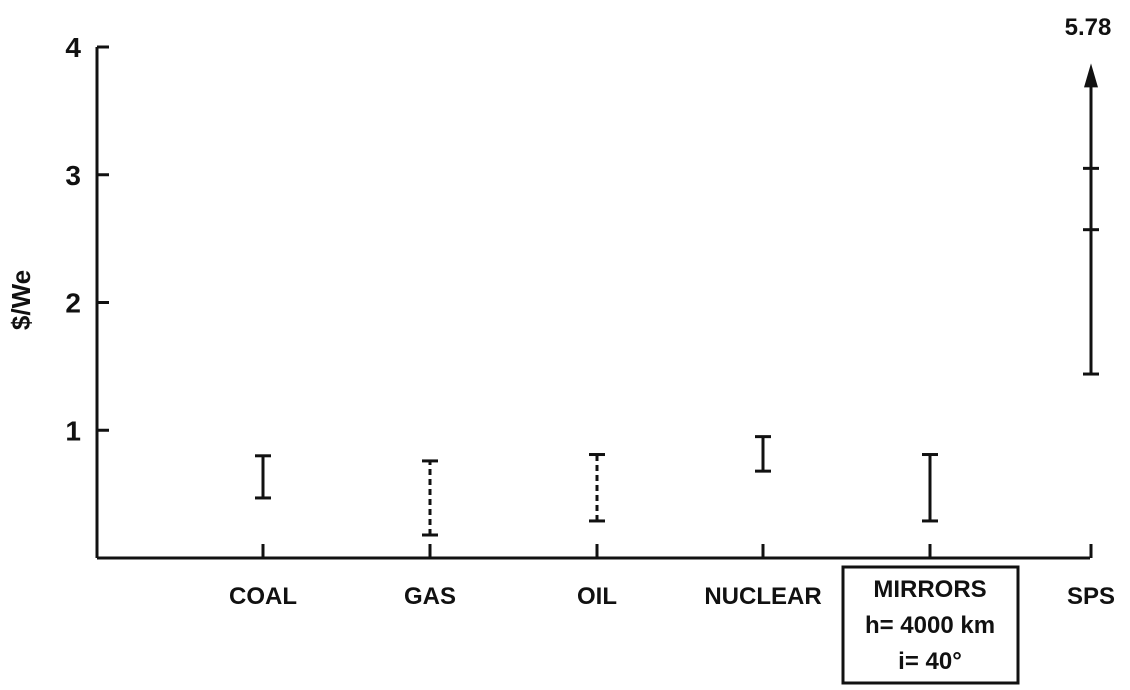 This screenshot has height=690, width=1130. What do you see at coordinates (930, 488) in the screenshot?
I see `range-bar-mirrors` at bounding box center [930, 488].